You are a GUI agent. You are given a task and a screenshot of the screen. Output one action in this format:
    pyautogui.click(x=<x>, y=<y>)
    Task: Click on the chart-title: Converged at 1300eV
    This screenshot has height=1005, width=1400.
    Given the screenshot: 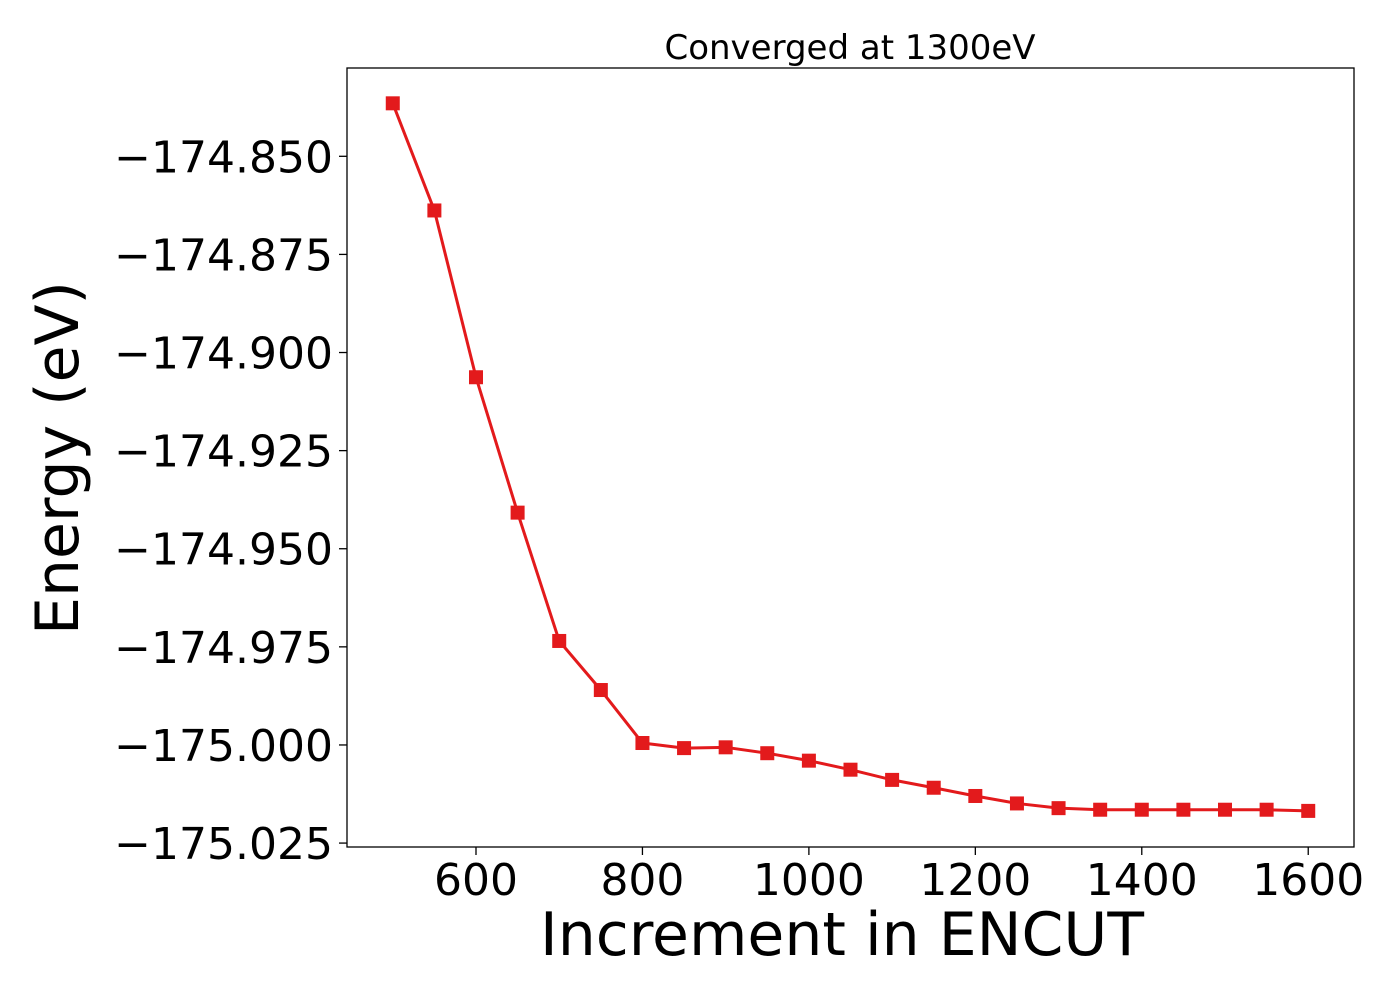 What is the action you would take?
    pyautogui.click(x=849, y=48)
    